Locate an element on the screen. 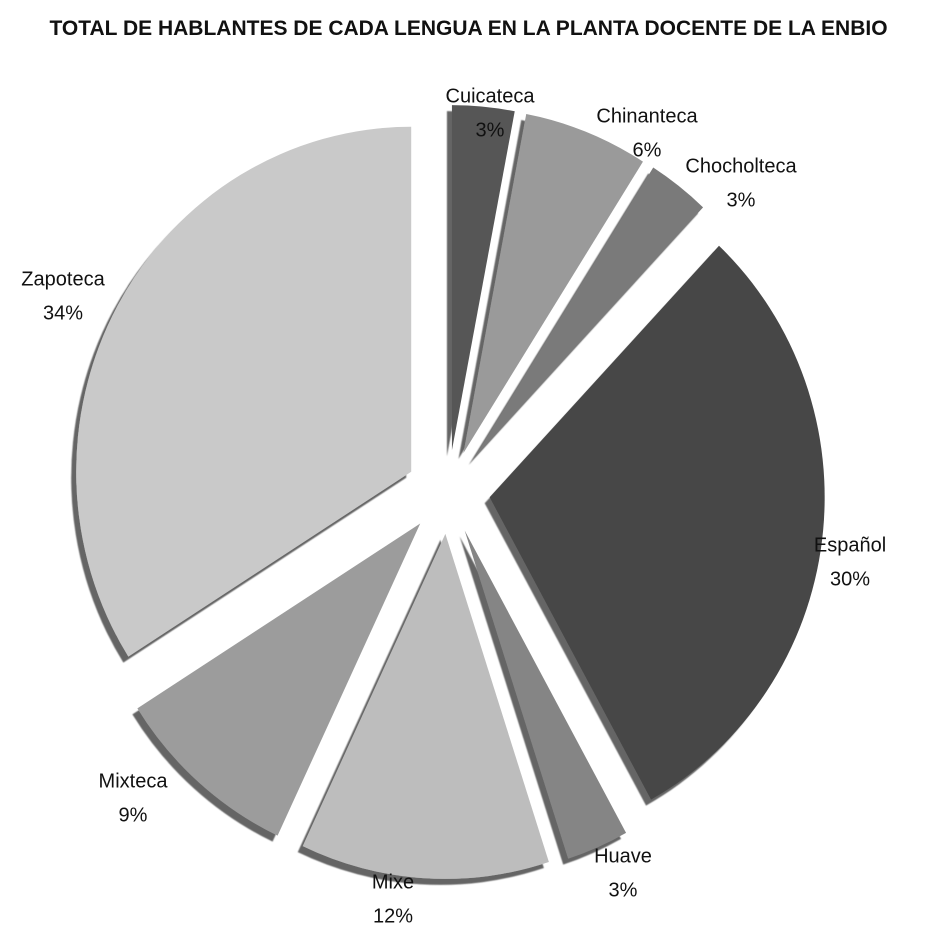 The height and width of the screenshot is (928, 937). slice-label: Chinanteca is located at coordinates (647, 116).